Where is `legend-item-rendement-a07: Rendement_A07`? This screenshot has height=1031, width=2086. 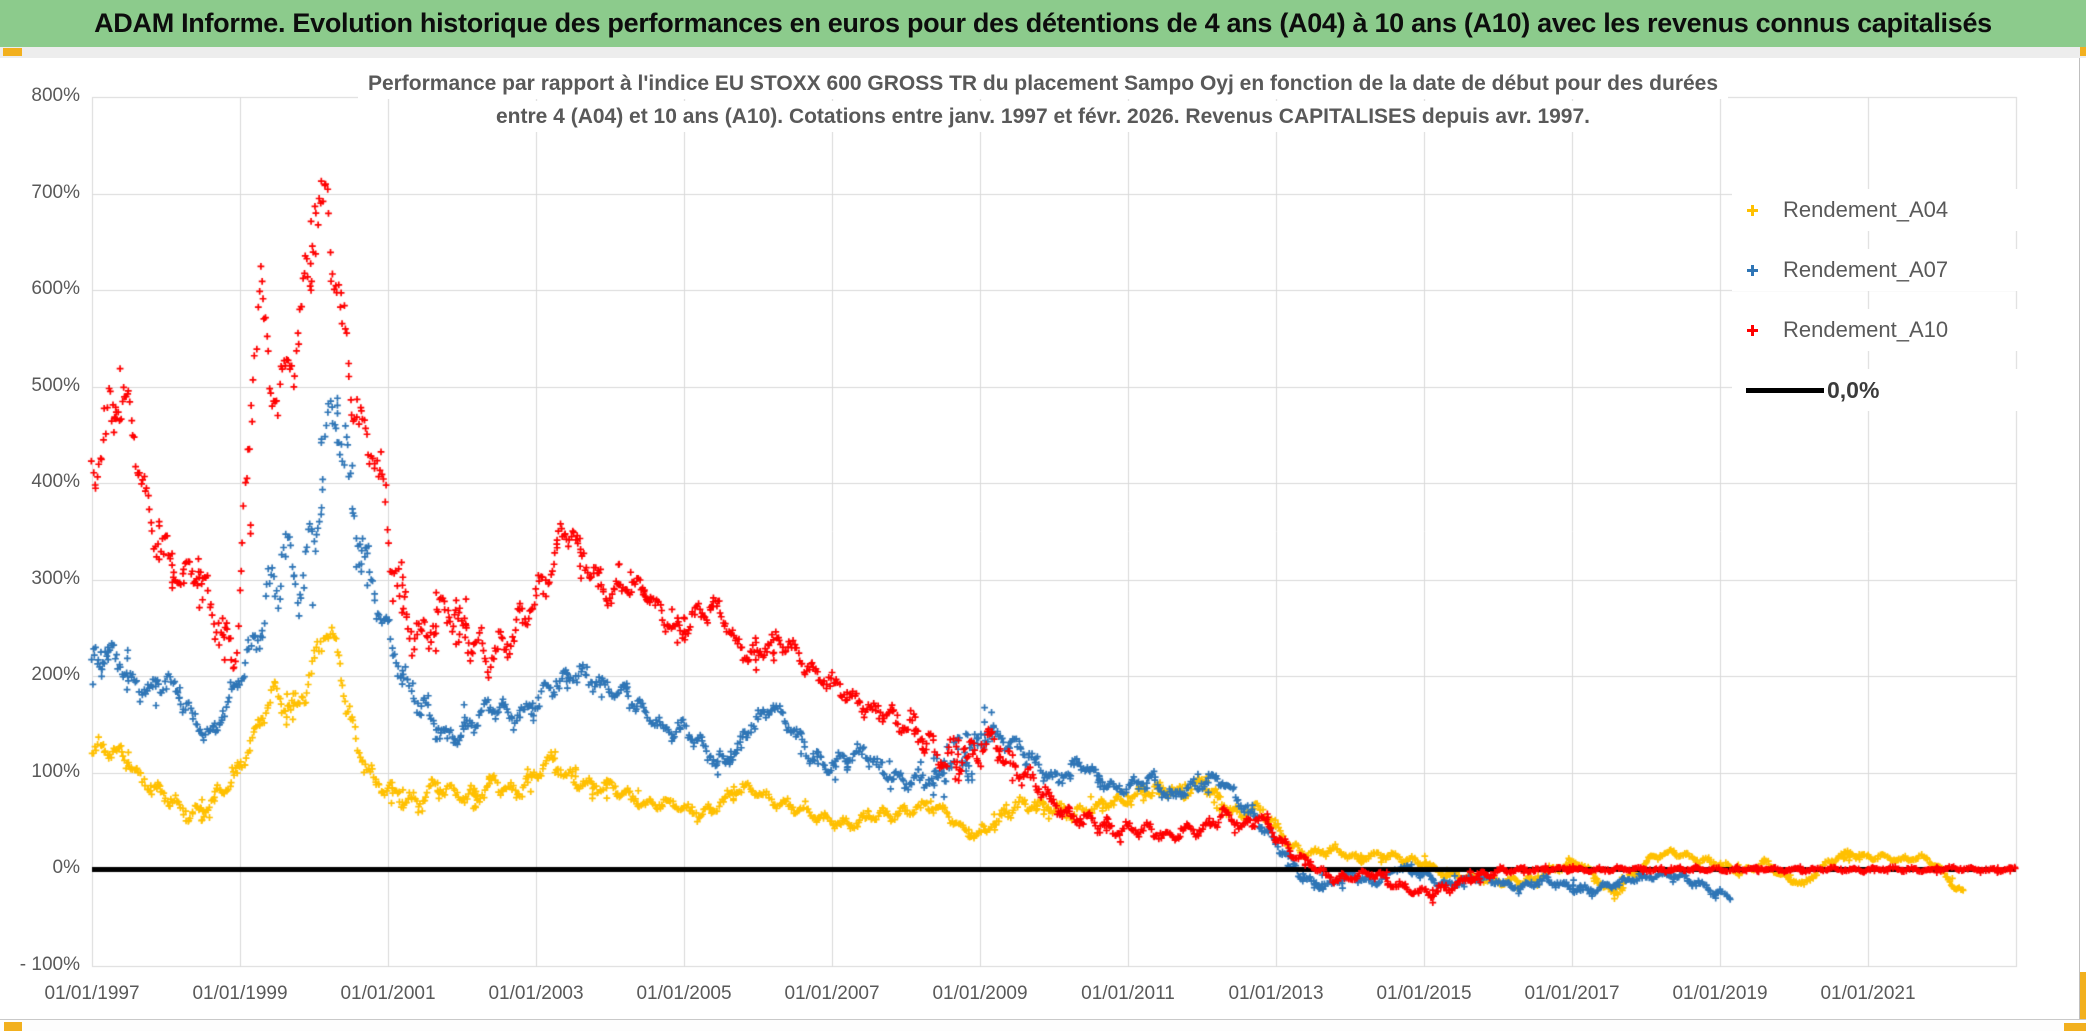 legend-item-rendement-a07: Rendement_A07 is located at coordinates (1900, 270).